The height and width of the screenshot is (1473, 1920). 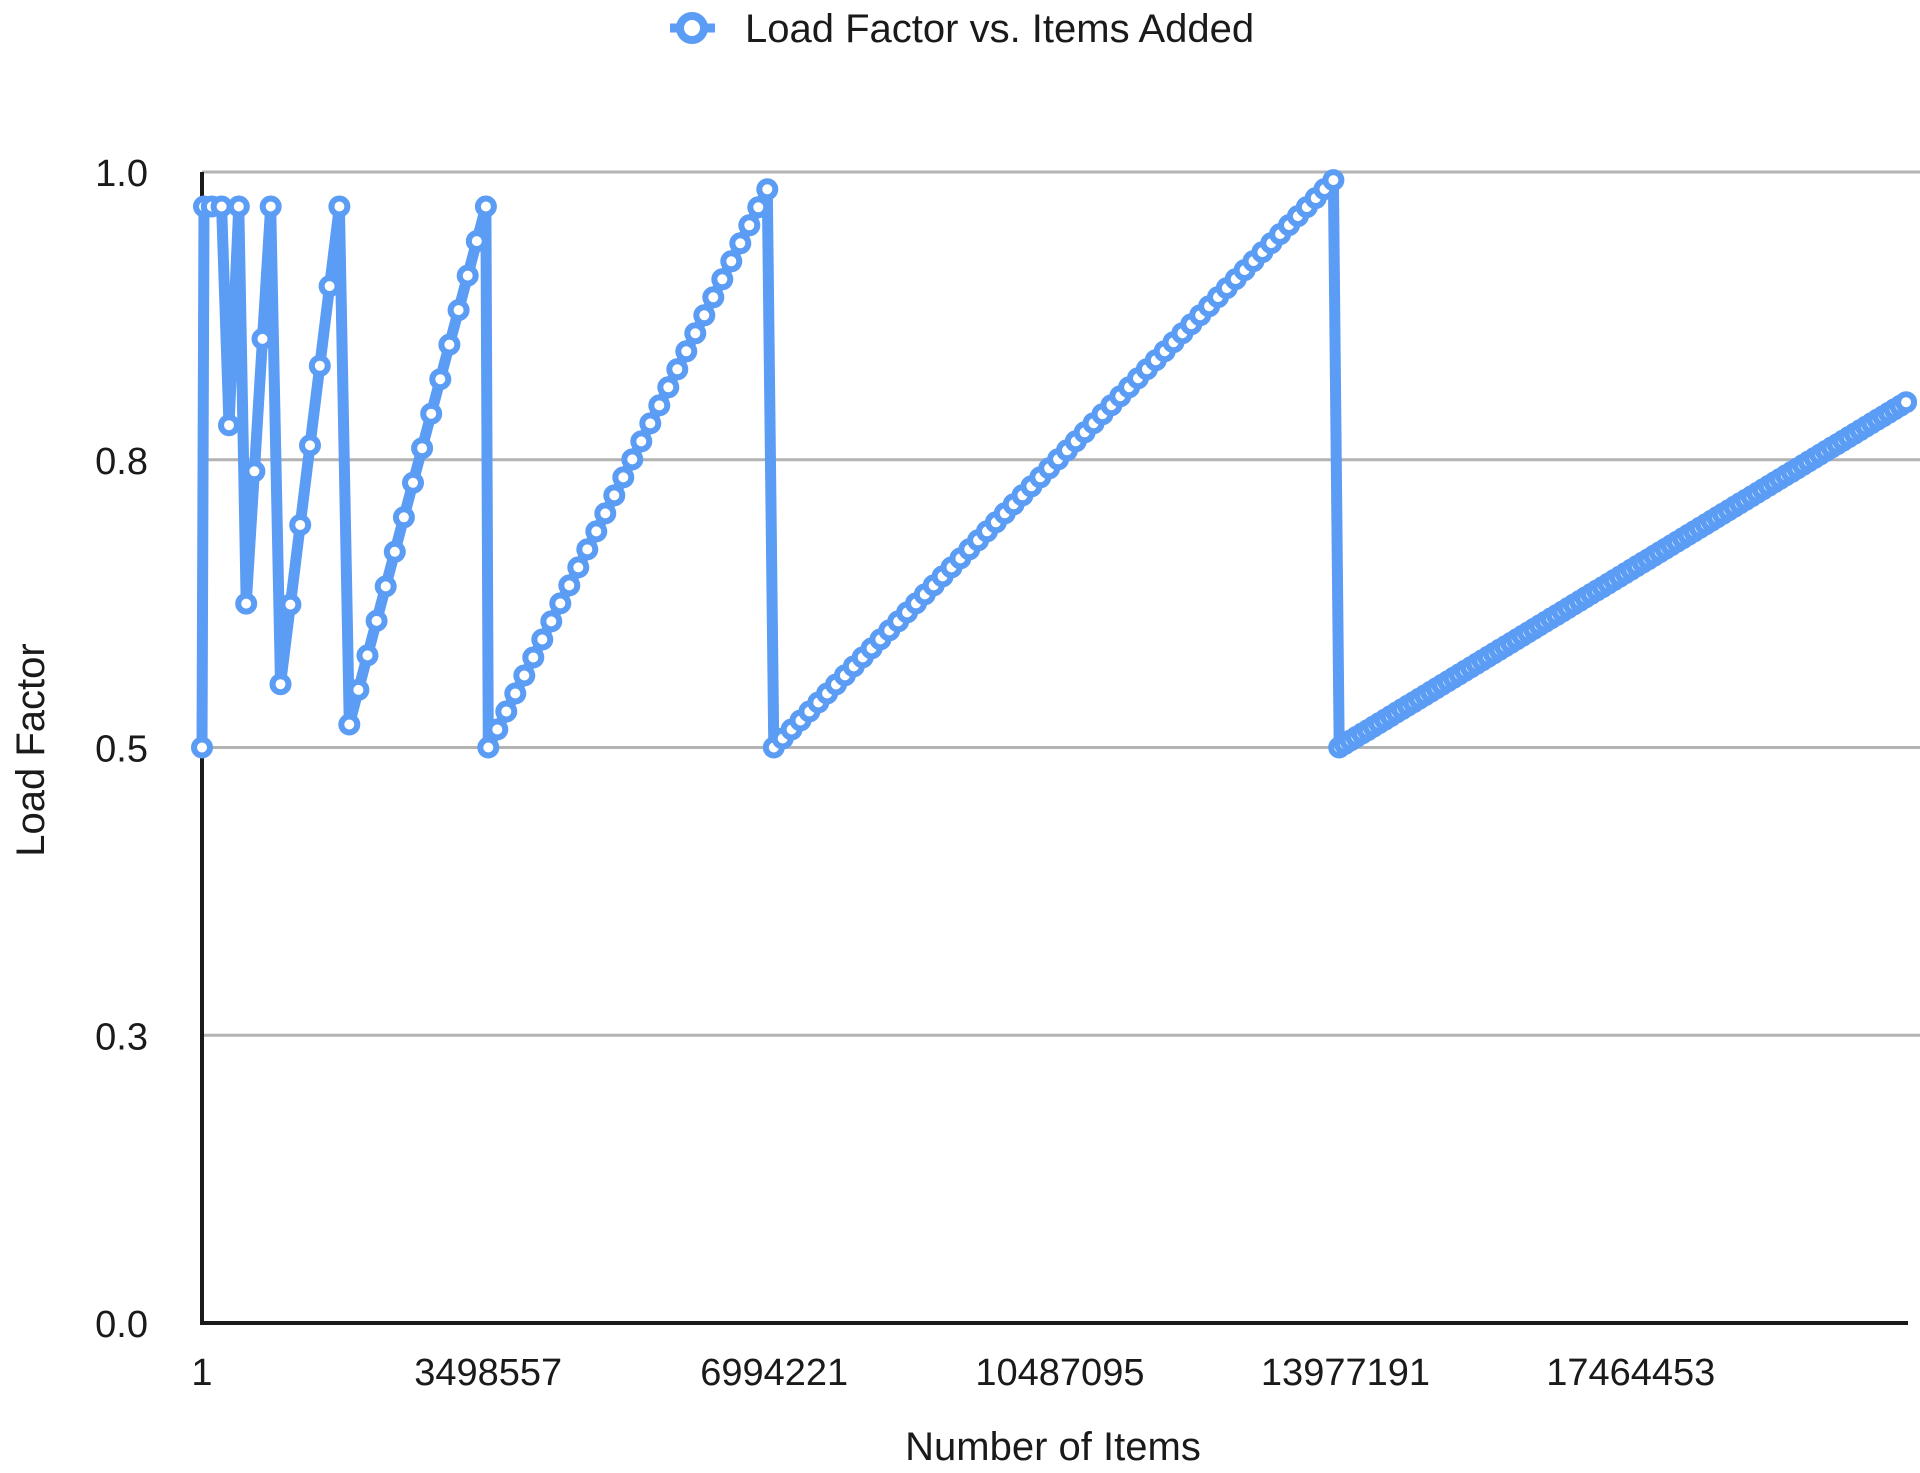 What do you see at coordinates (121, 1325) in the screenshot?
I see `y-tick-label: 0.0` at bounding box center [121, 1325].